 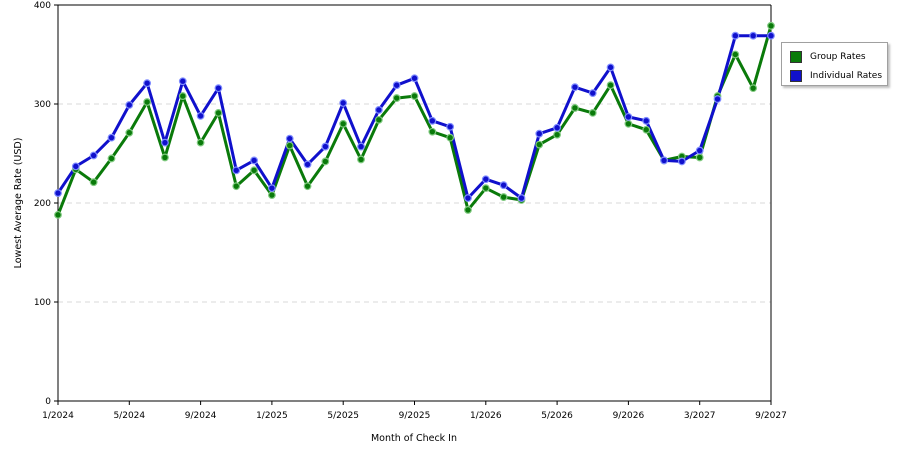 What do you see at coordinates (828, 57) in the screenshot?
I see `legend-item-group-rates: Group Rates` at bounding box center [828, 57].